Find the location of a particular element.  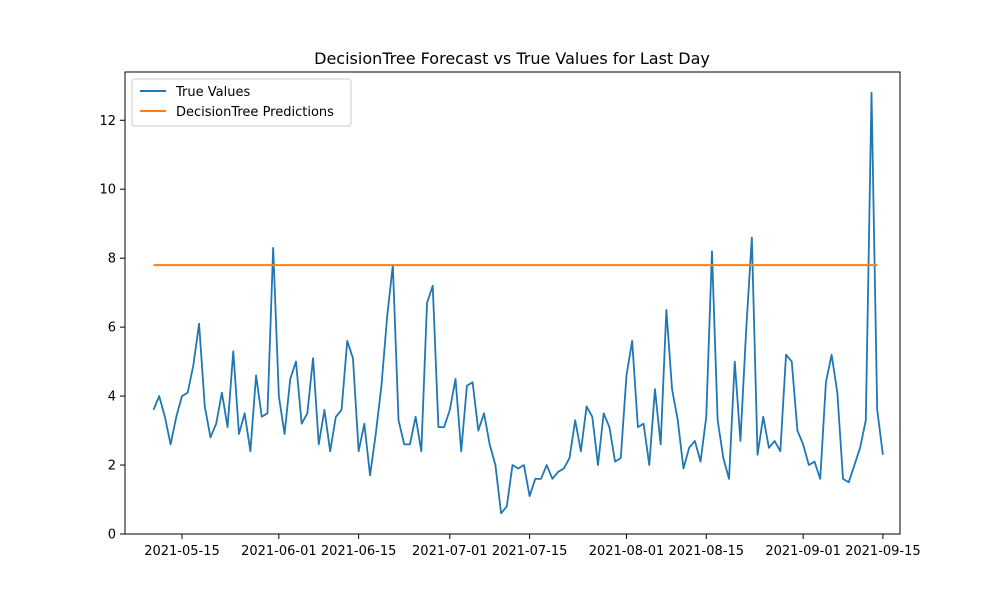

y-tick-label: 8 is located at coordinates (112, 259).